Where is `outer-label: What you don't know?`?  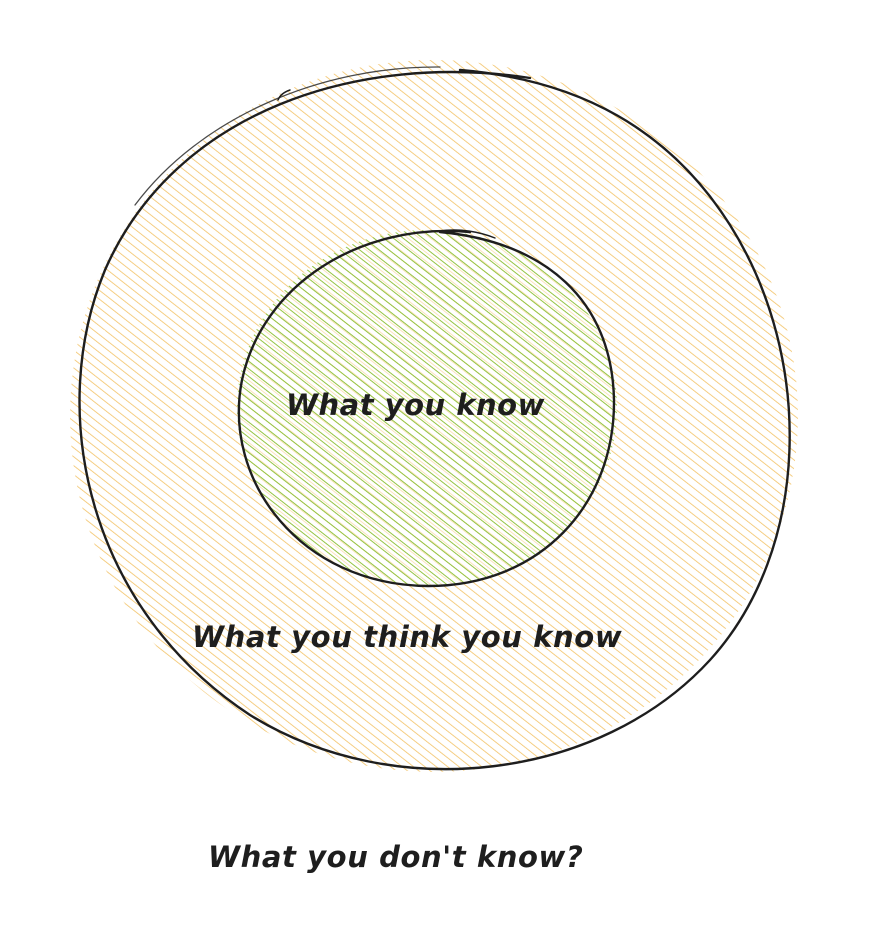 outer-label: What you don't know? is located at coordinates (395, 857).